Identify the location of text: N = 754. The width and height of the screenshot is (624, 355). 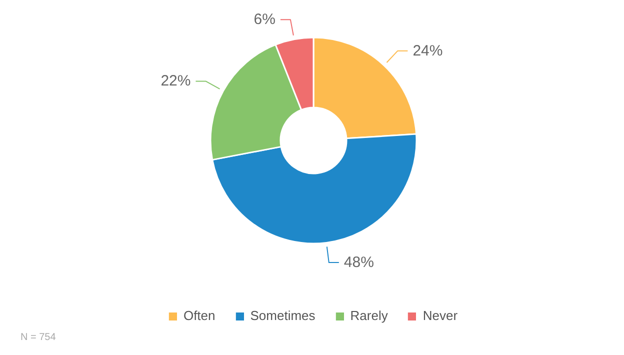
(38, 337).